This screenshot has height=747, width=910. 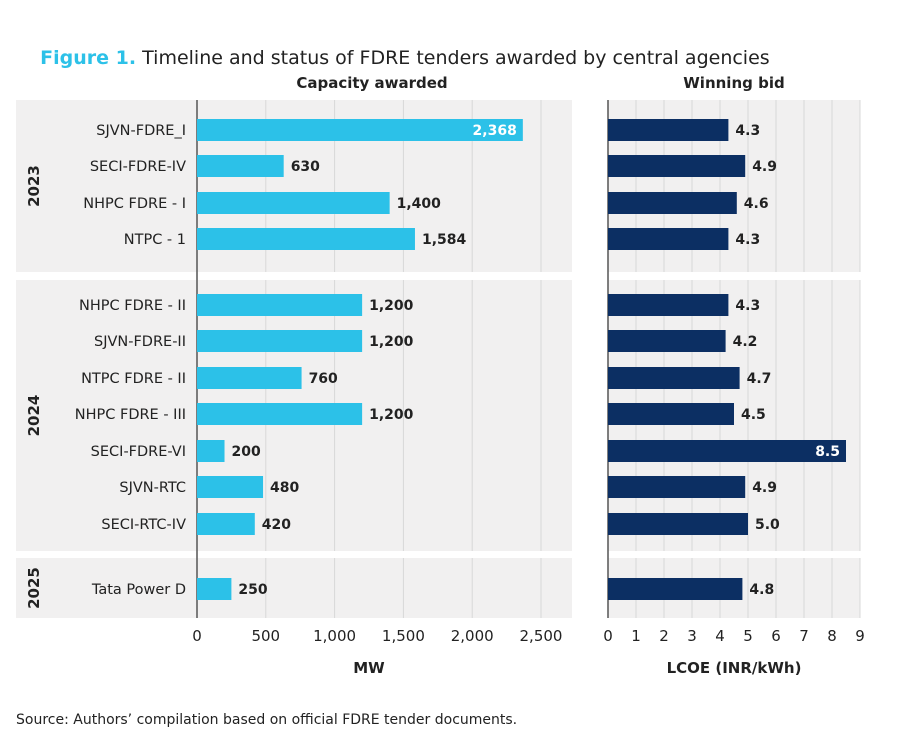 I want to click on category-label: SECI-RTC-IV, so click(x=143, y=525).